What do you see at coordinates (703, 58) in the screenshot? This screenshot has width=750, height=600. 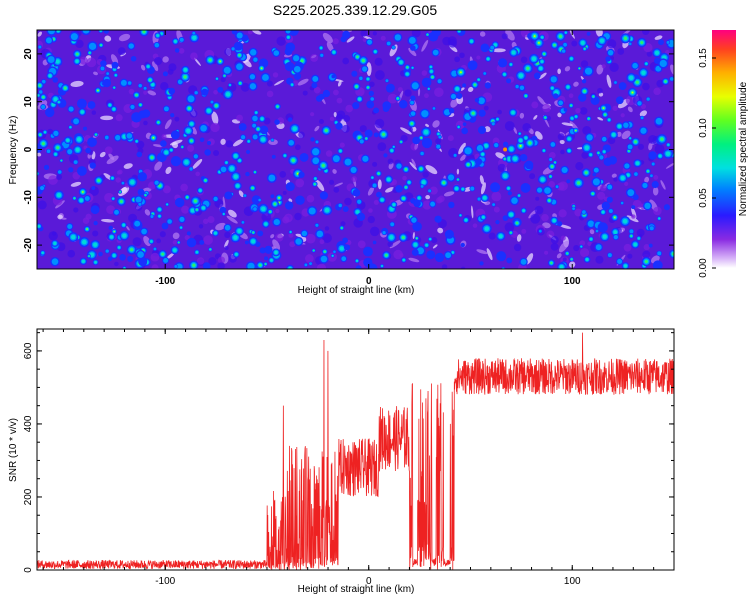 I see `colorbar-tick-label: 0.15` at bounding box center [703, 58].